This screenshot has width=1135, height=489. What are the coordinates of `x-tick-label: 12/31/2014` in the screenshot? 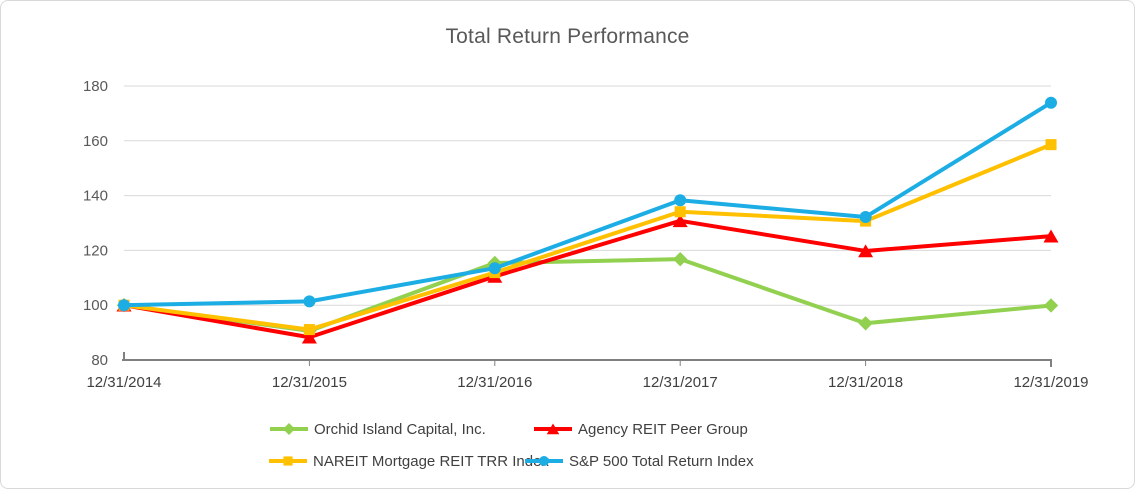 It's located at (123, 382).